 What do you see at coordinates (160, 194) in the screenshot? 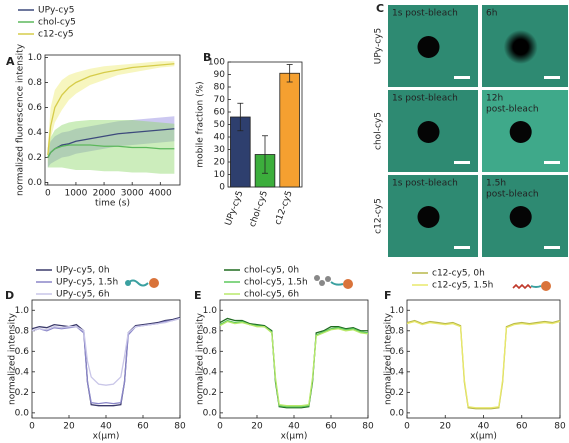
I see `x-tick-label: 4000` at bounding box center [160, 194].